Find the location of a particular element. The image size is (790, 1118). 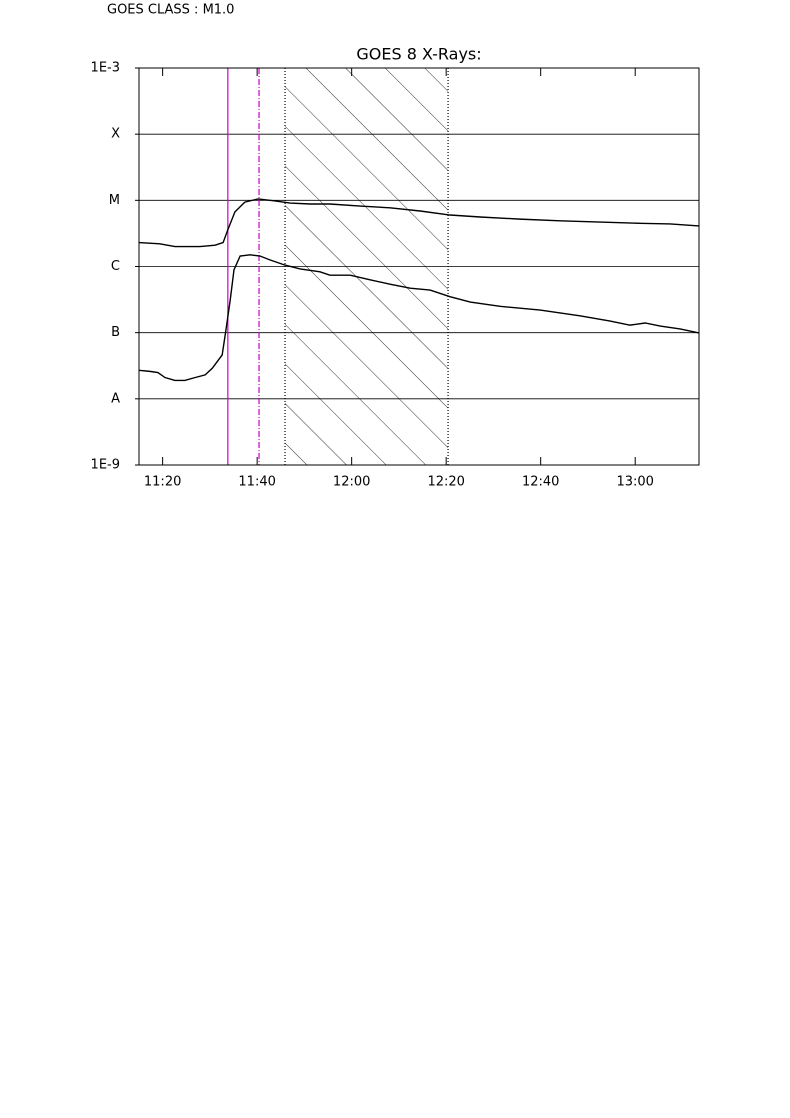

goes-class: GOES CLASS : M1.0 is located at coordinates (170, 10).